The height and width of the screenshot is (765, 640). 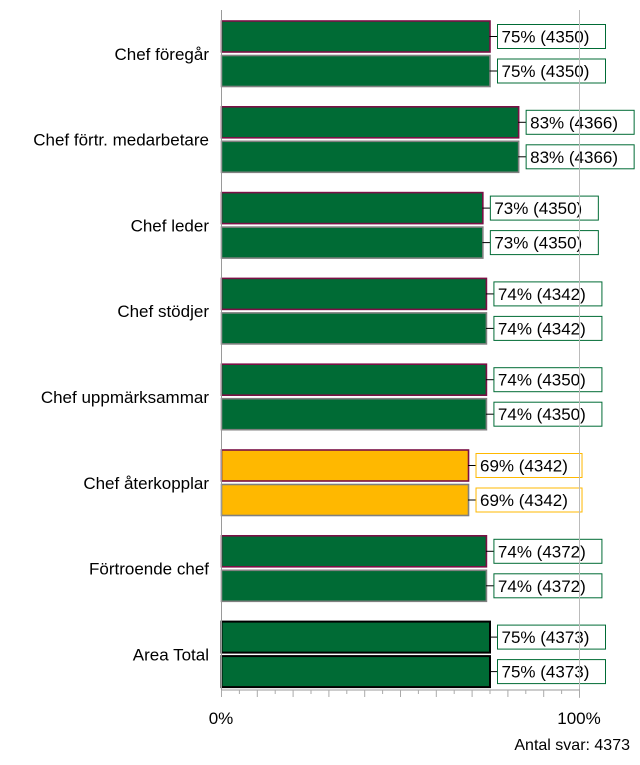 What do you see at coordinates (572, 745) in the screenshot?
I see `response-count-note: Antal svar: 4373` at bounding box center [572, 745].